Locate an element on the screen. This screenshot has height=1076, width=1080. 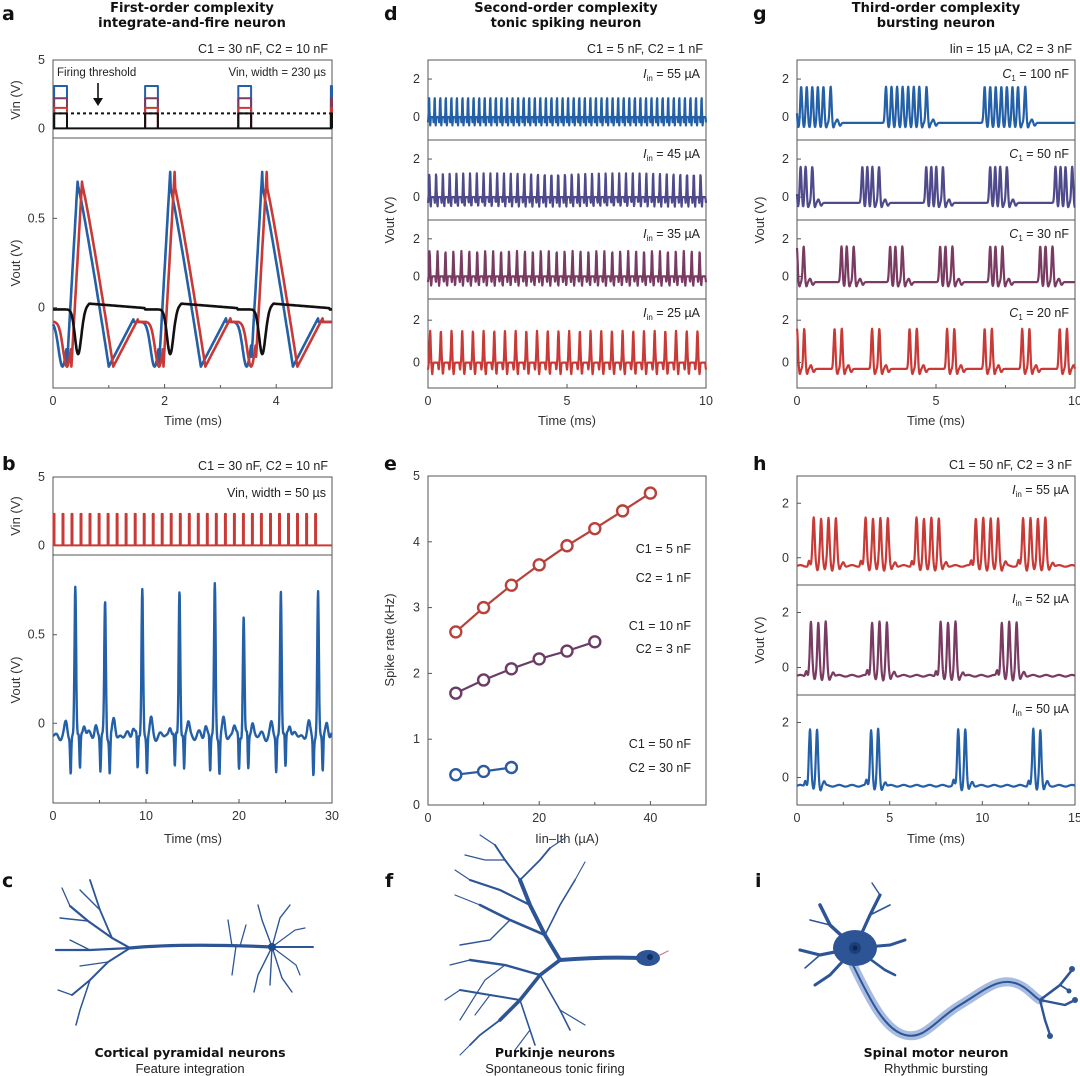
purkinje-neuron-illustration is located at coordinates (556, 945).